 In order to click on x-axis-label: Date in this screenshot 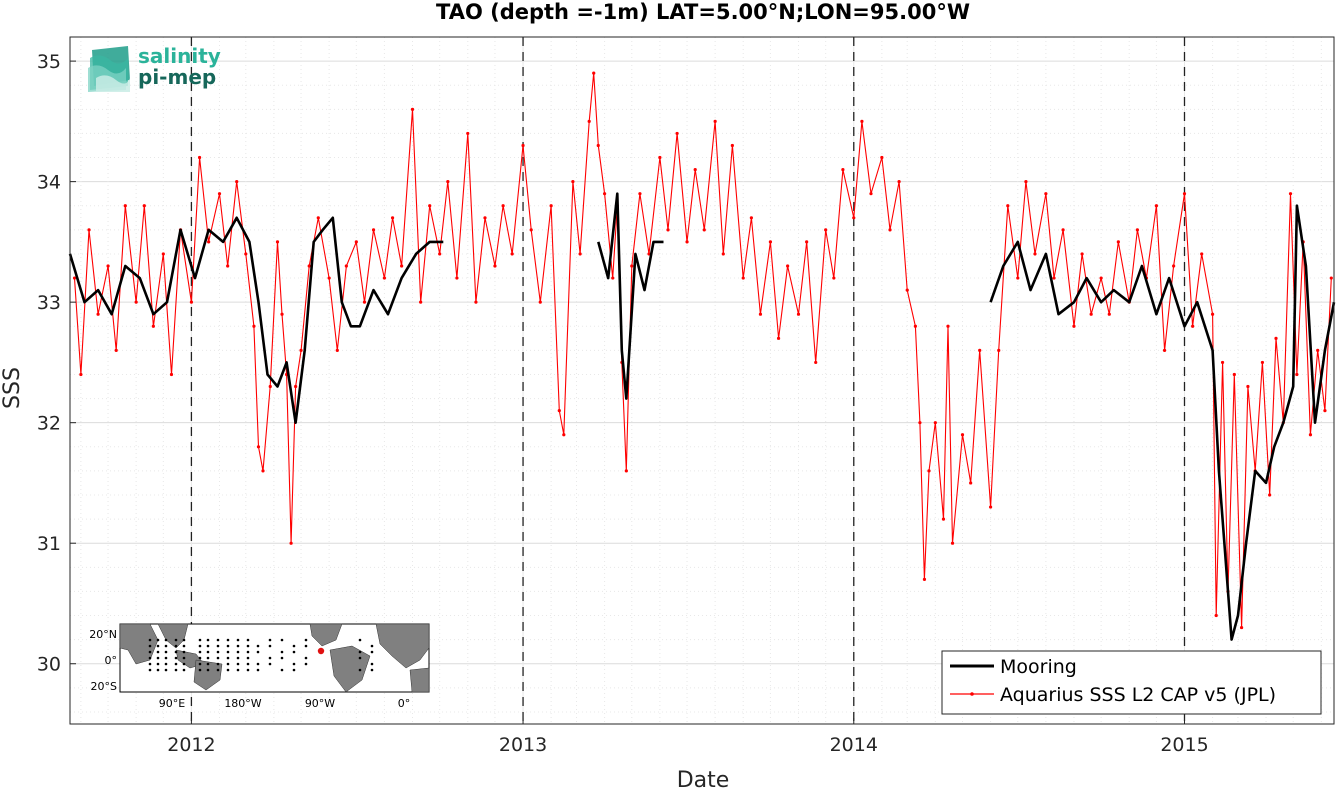, I will do `click(703, 779)`.